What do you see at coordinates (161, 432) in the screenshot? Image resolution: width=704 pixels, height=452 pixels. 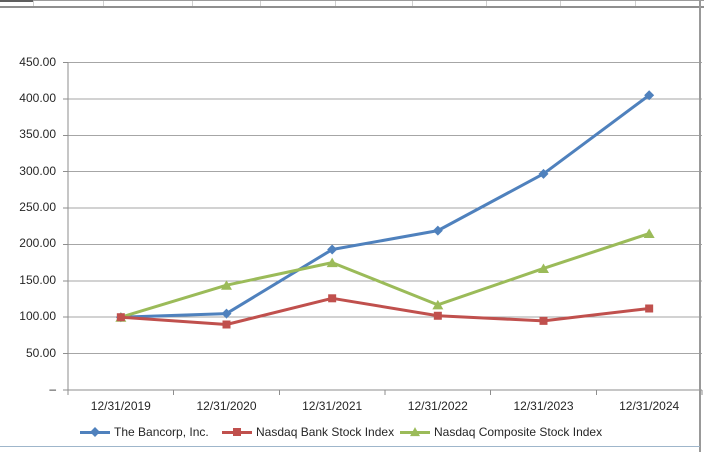 I see `legend-label: The Bancorp, Inc.` at bounding box center [161, 432].